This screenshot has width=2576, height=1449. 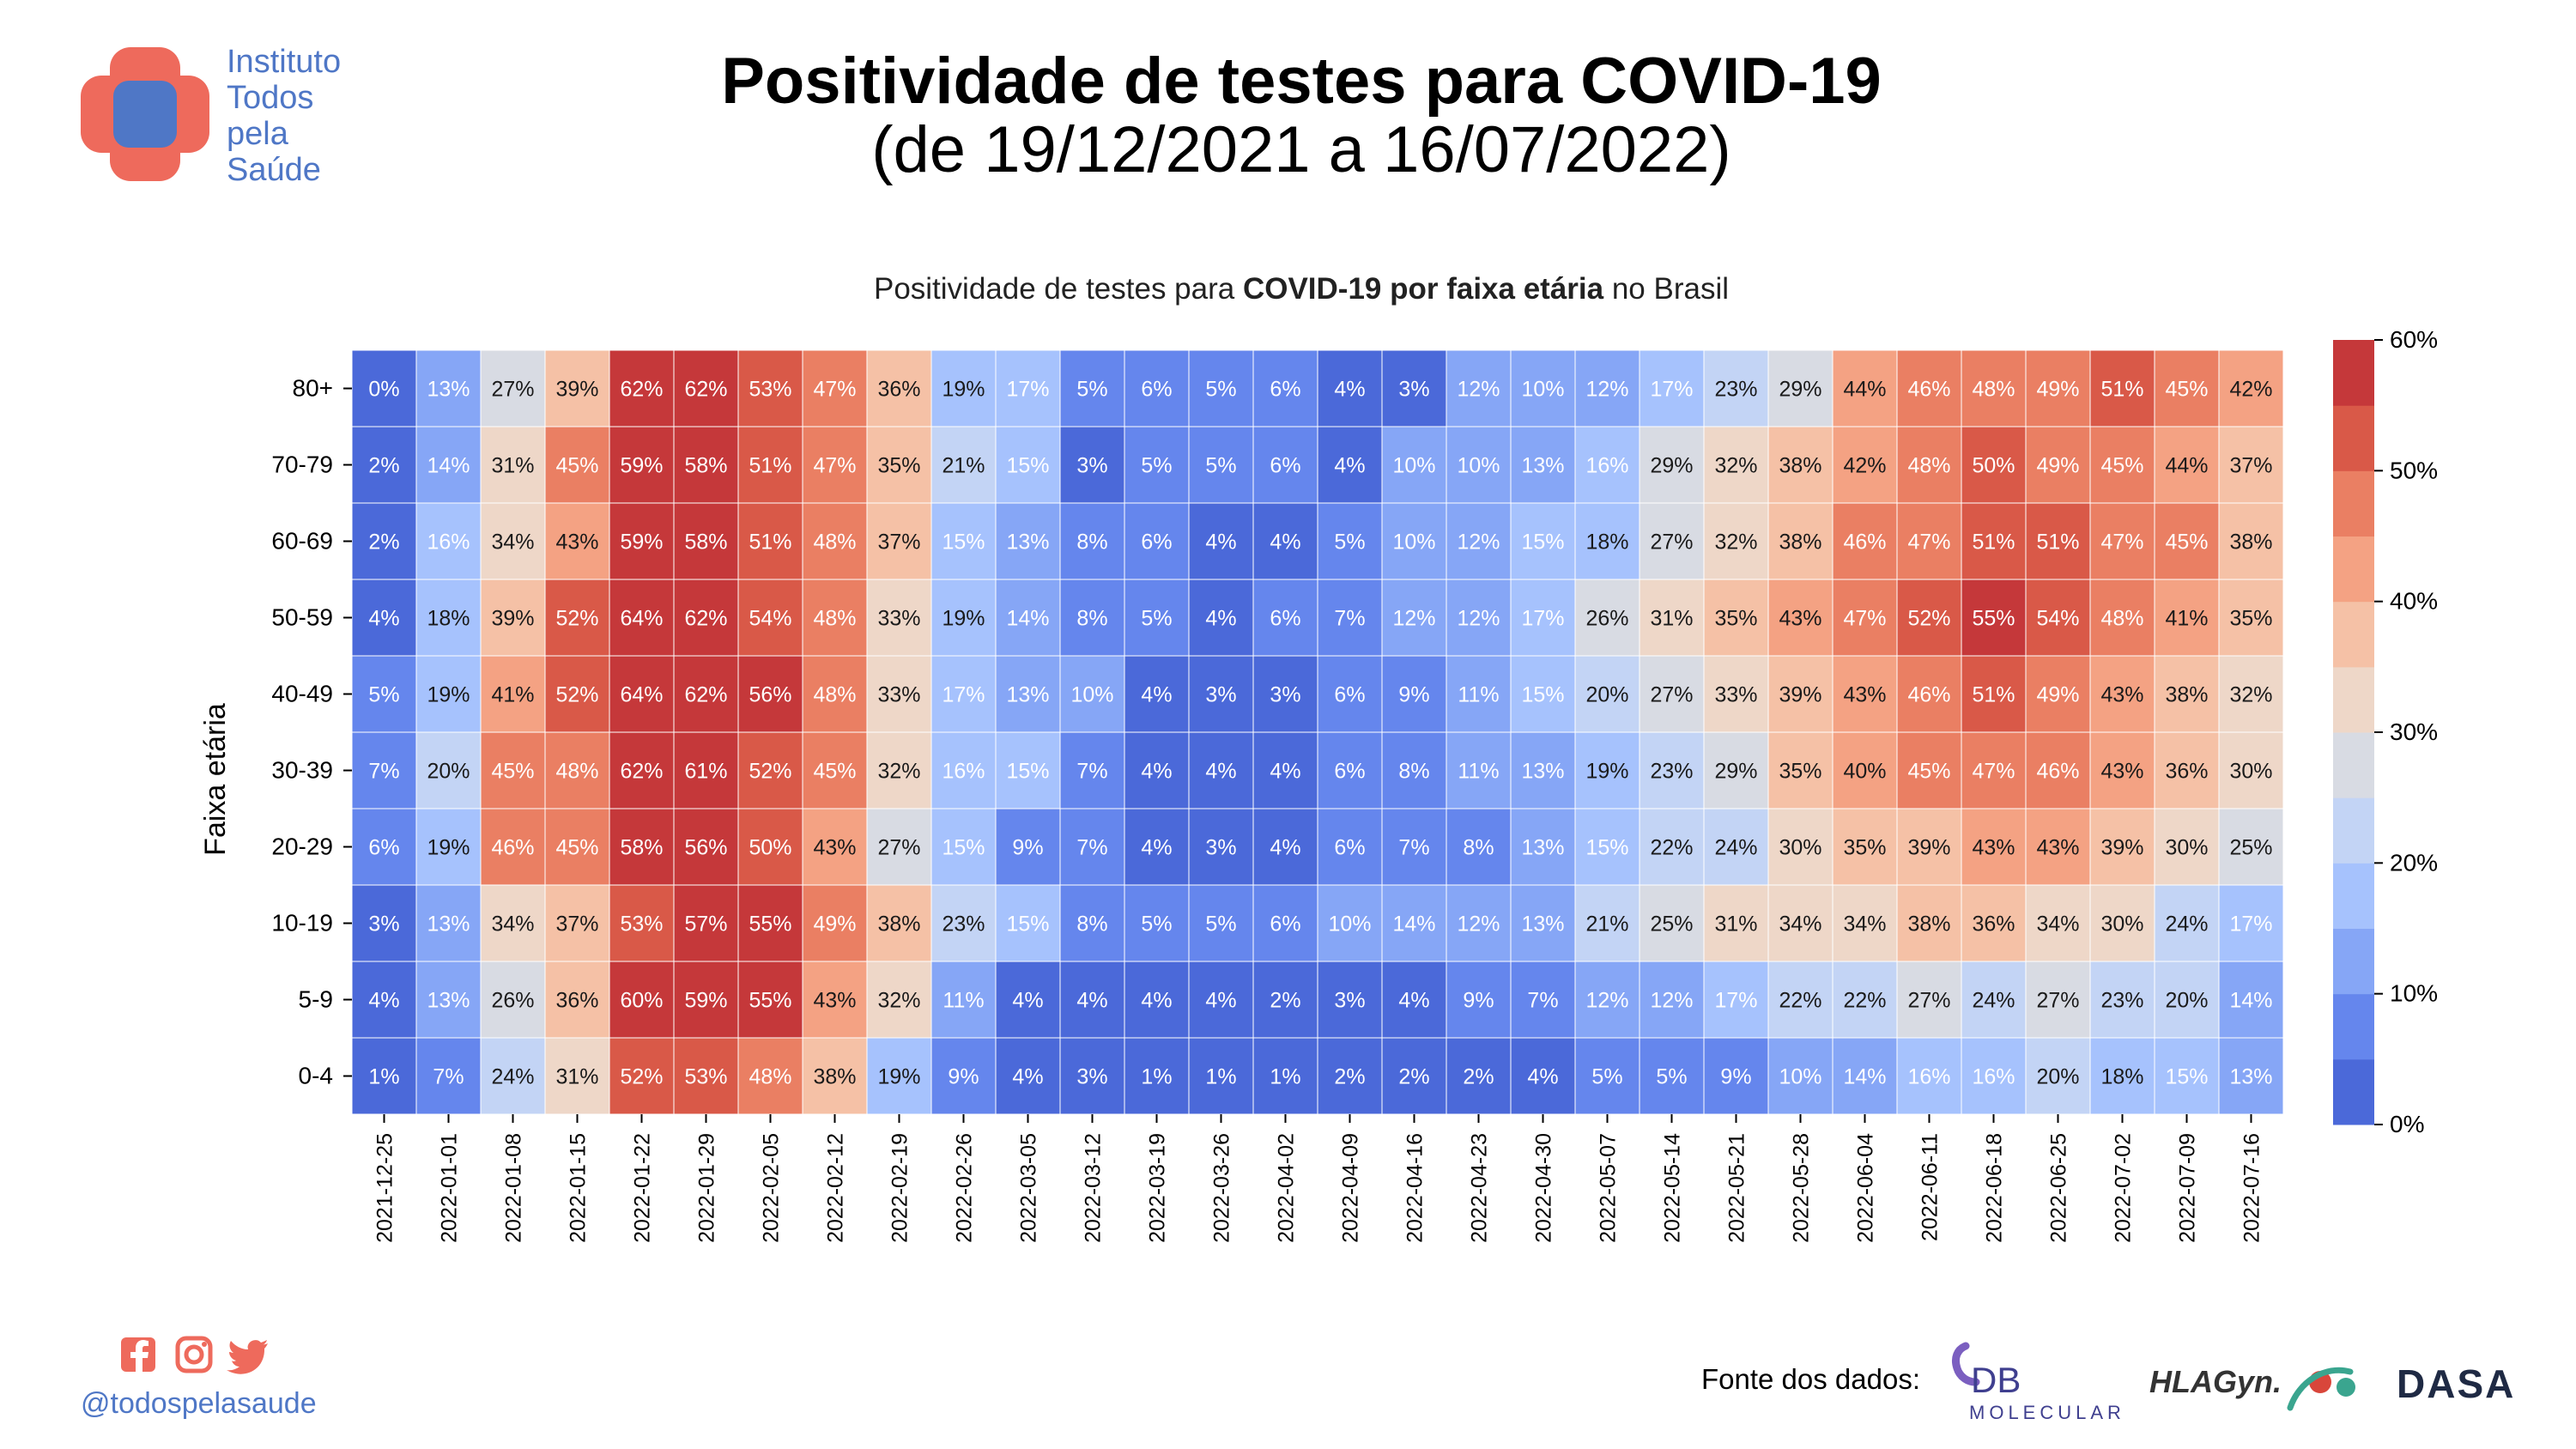 I want to click on twitter-icon, so click(x=247, y=1357).